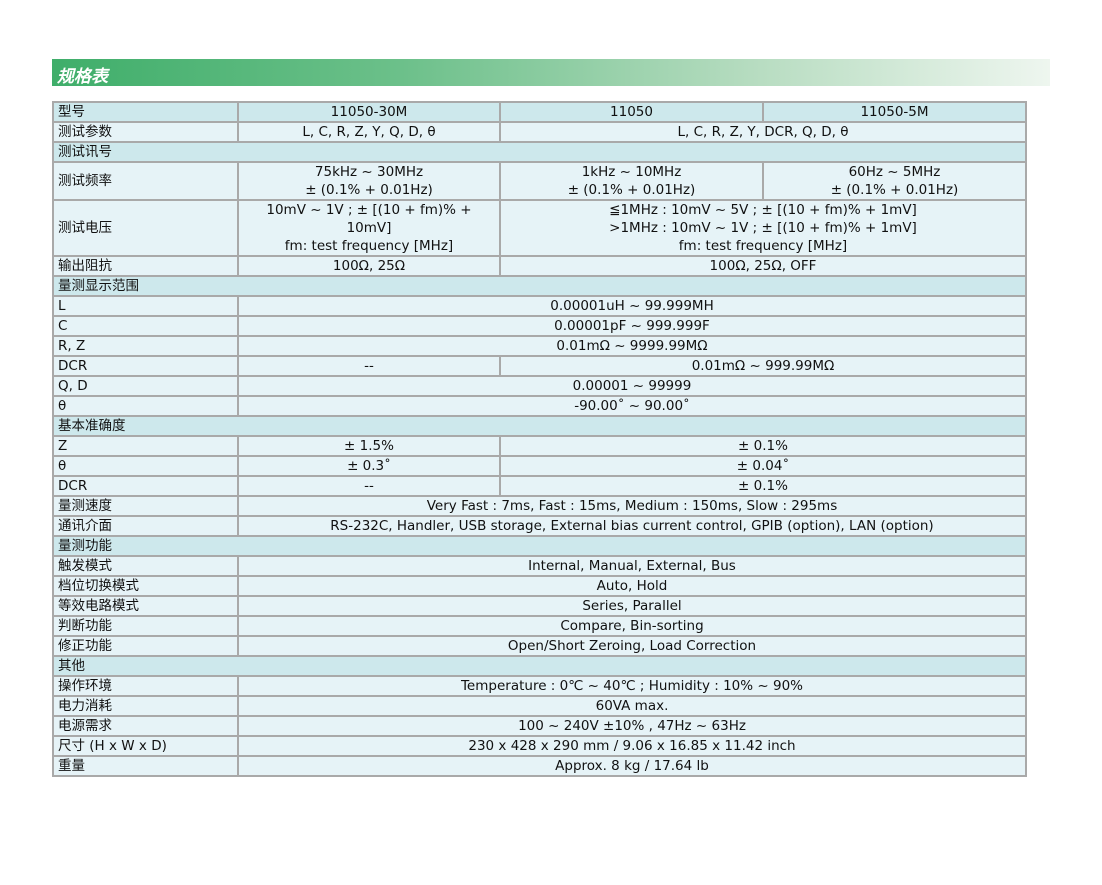 Image resolution: width=1102 pixels, height=885 pixels. Describe the element at coordinates (369, 112) in the screenshot. I see `value-cell: 11050-30M` at that location.